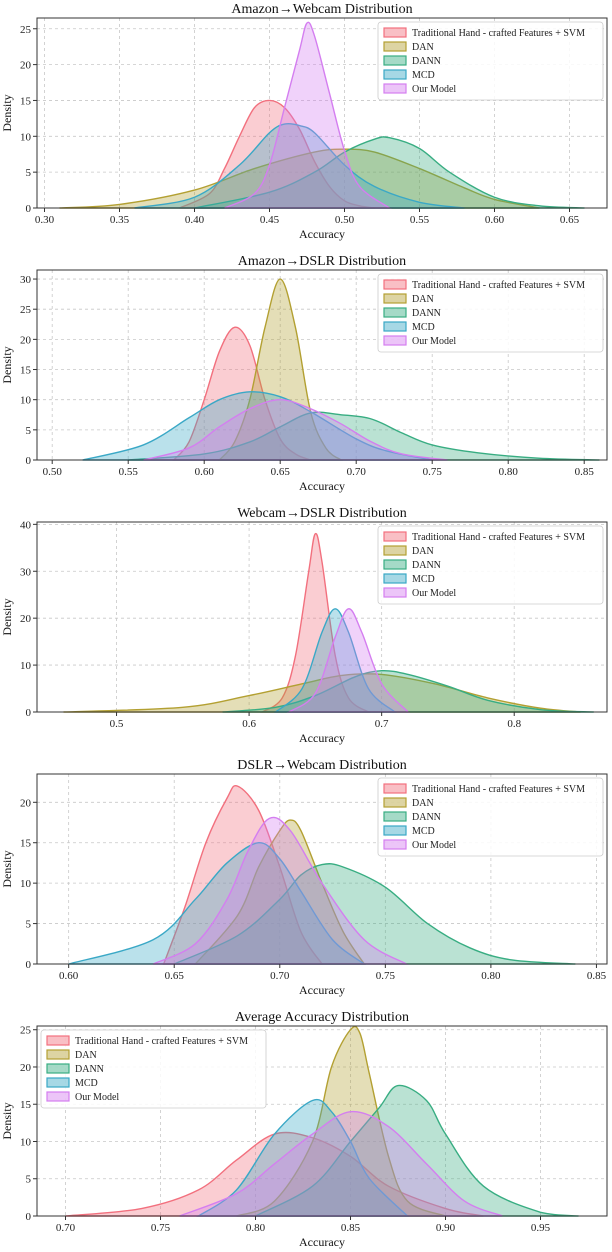 The image size is (612, 1252). What do you see at coordinates (270, 220) in the screenshot?
I see `x-tick-label: 0.45` at bounding box center [270, 220].